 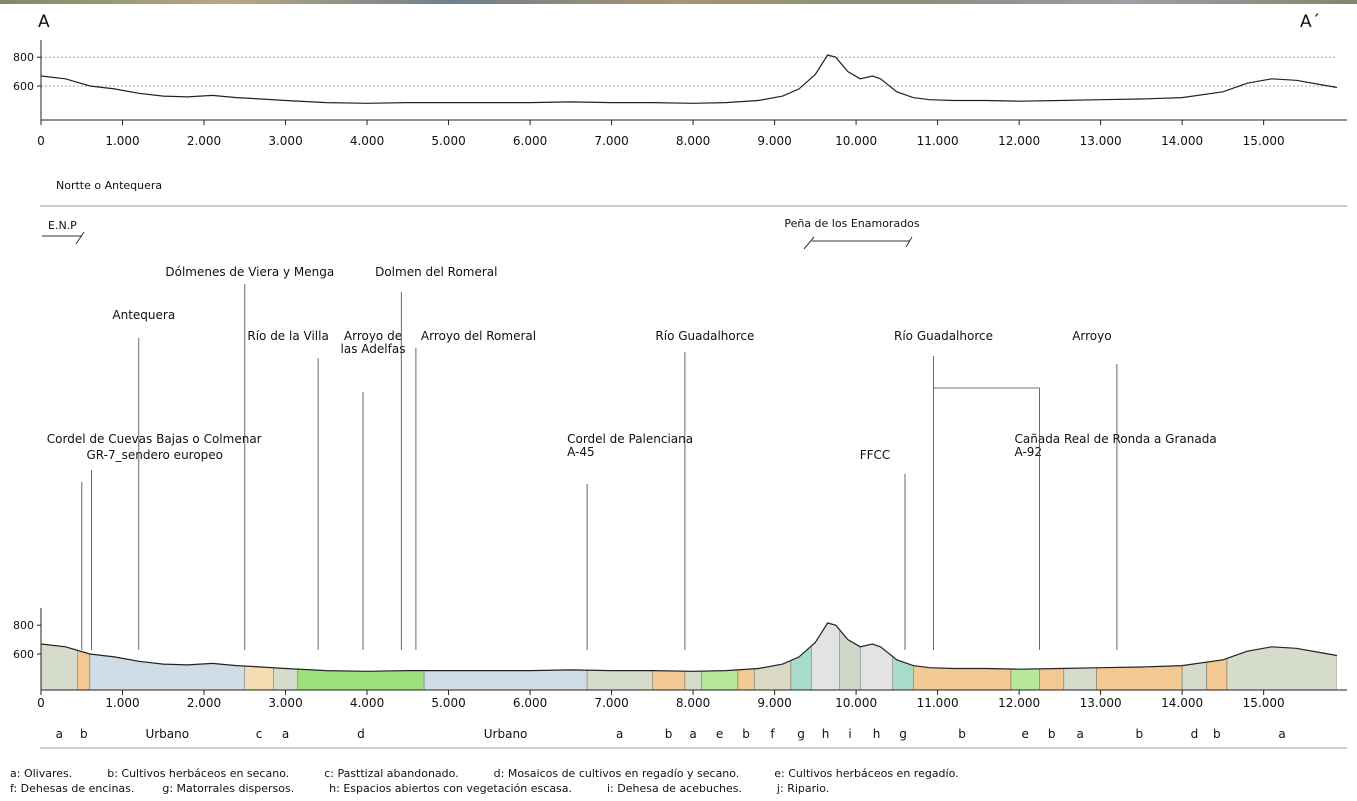 I want to click on enp-bracket-tick, so click(x=80, y=238).